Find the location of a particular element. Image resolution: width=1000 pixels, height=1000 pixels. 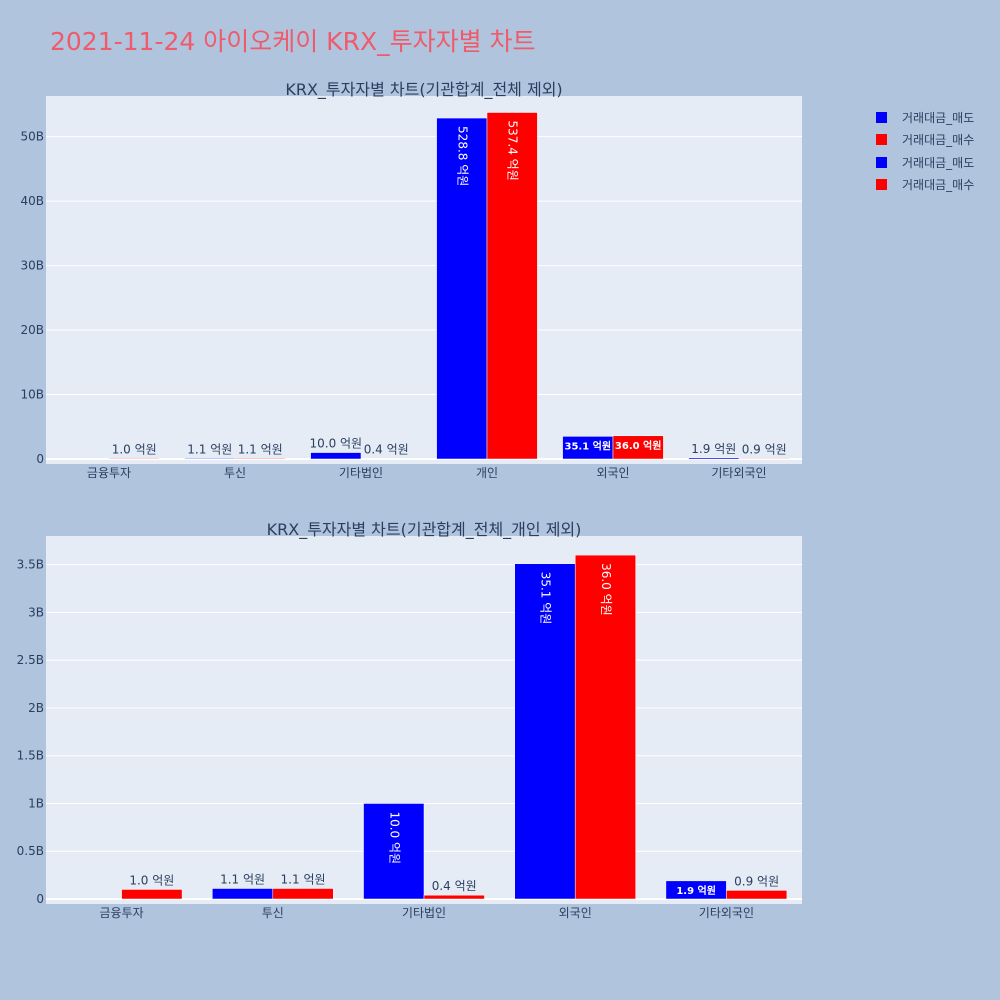

chart-title: KRX_투자자별 차트(기관합계_전체 제외) is located at coordinates (423, 90).